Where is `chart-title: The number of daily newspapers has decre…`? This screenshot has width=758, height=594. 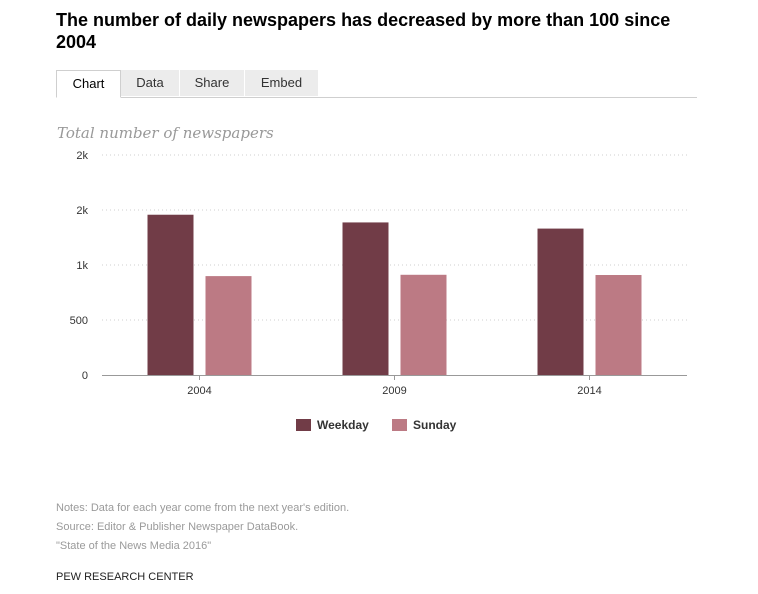 chart-title: The number of daily newspapers has decre… is located at coordinates (363, 31).